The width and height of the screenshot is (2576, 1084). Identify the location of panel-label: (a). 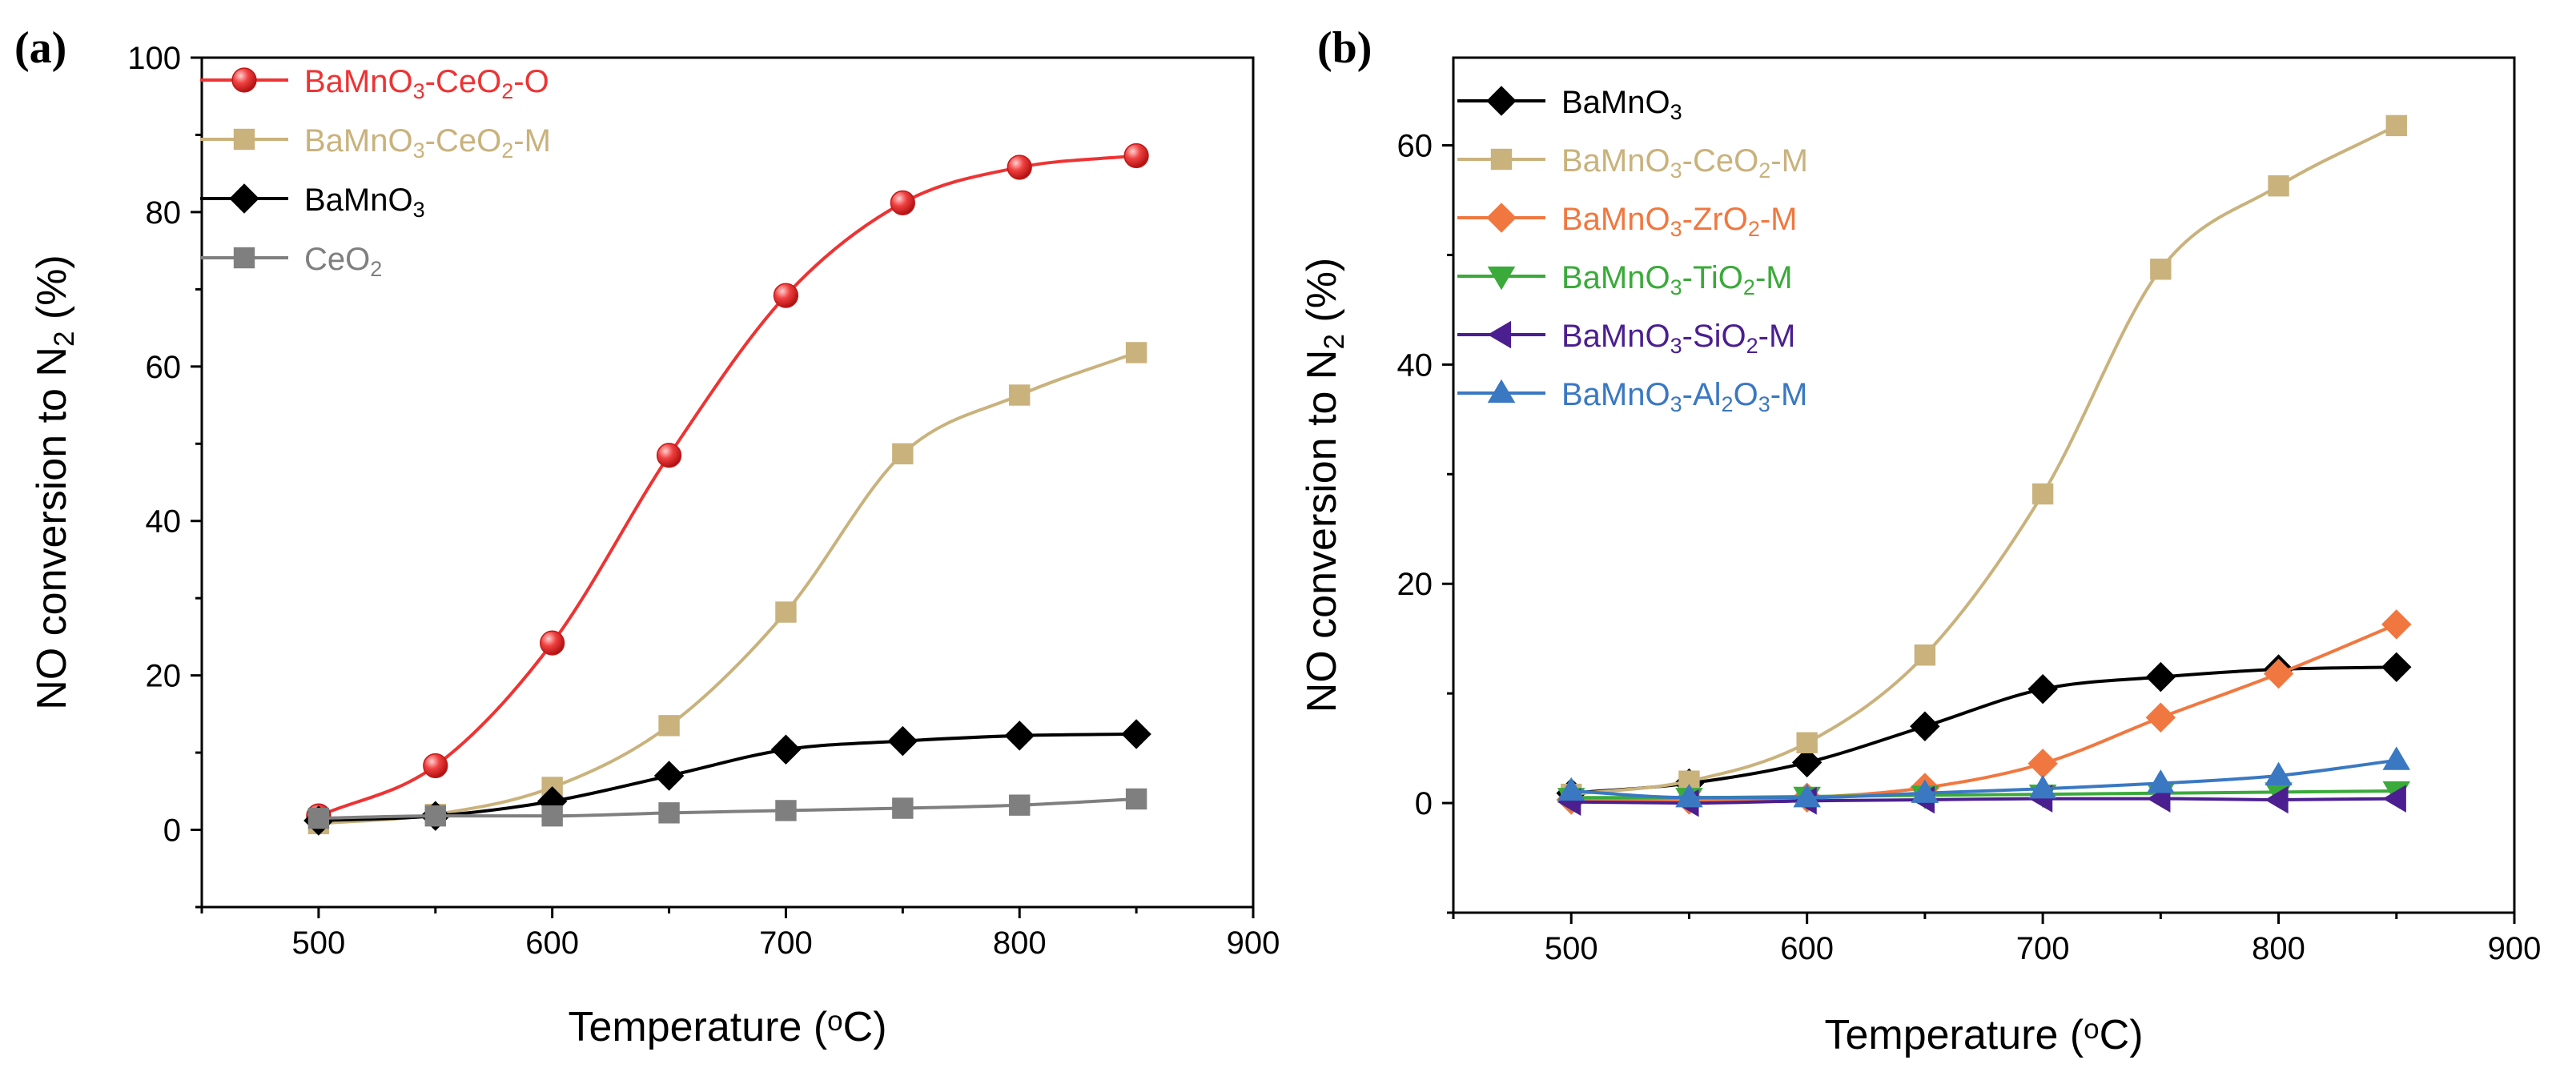
(40, 48).